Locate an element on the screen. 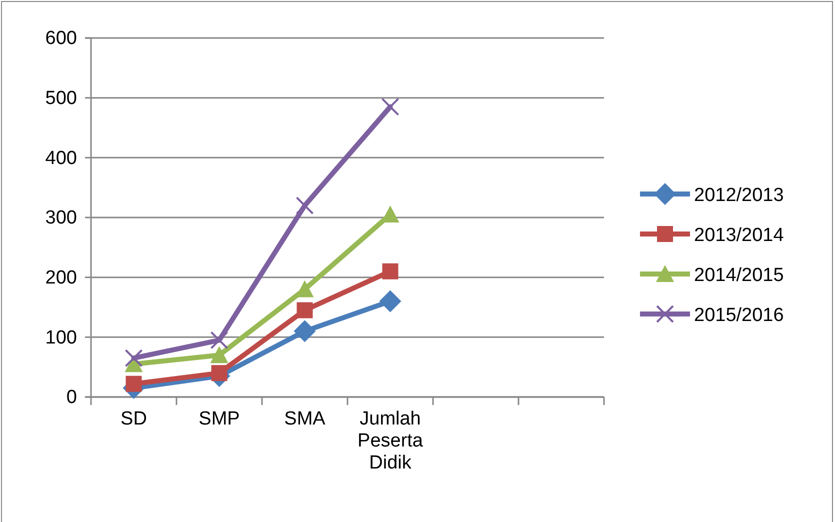 The width and height of the screenshot is (835, 522). legend-label: 2012/2013 is located at coordinates (739, 195).